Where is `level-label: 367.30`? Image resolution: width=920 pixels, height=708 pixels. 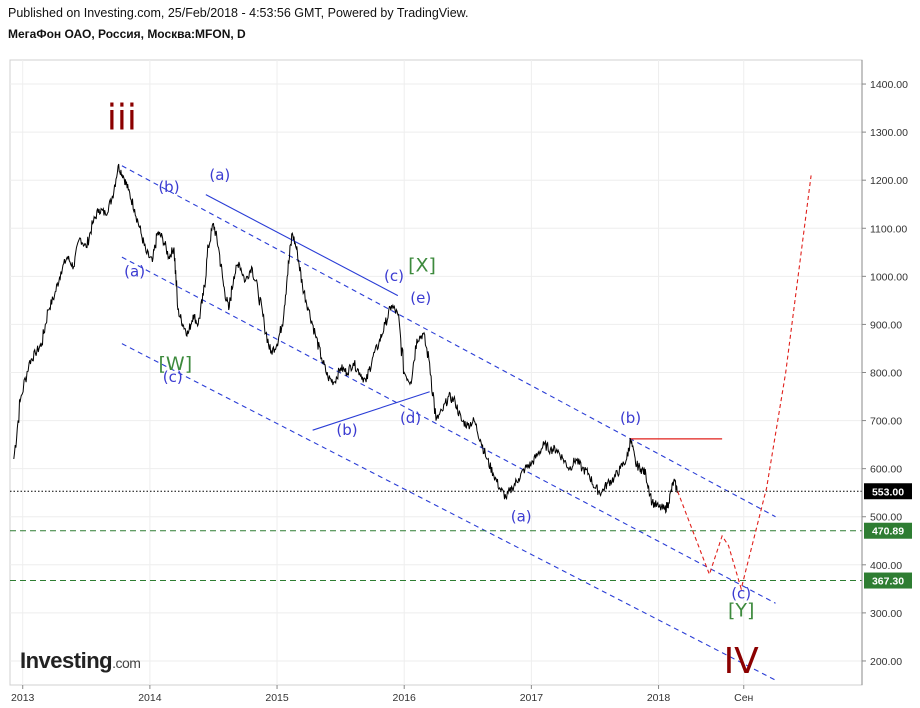 level-label: 367.30 is located at coordinates (888, 582).